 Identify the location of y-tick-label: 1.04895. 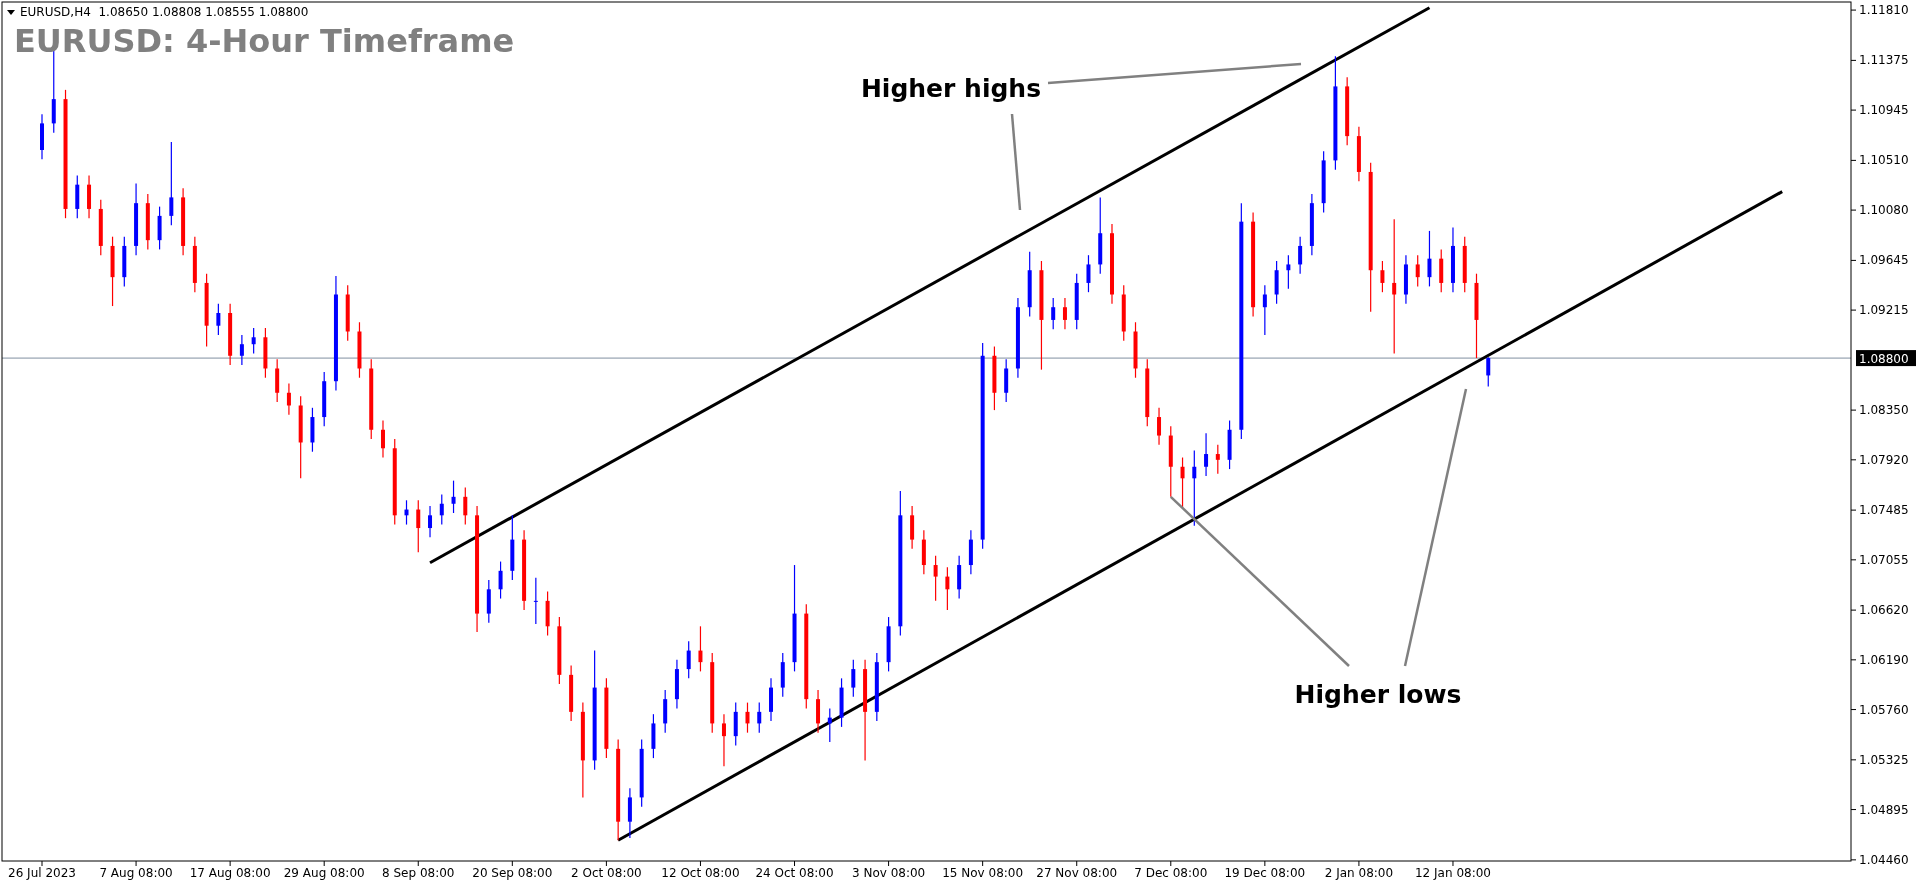
(1884, 809).